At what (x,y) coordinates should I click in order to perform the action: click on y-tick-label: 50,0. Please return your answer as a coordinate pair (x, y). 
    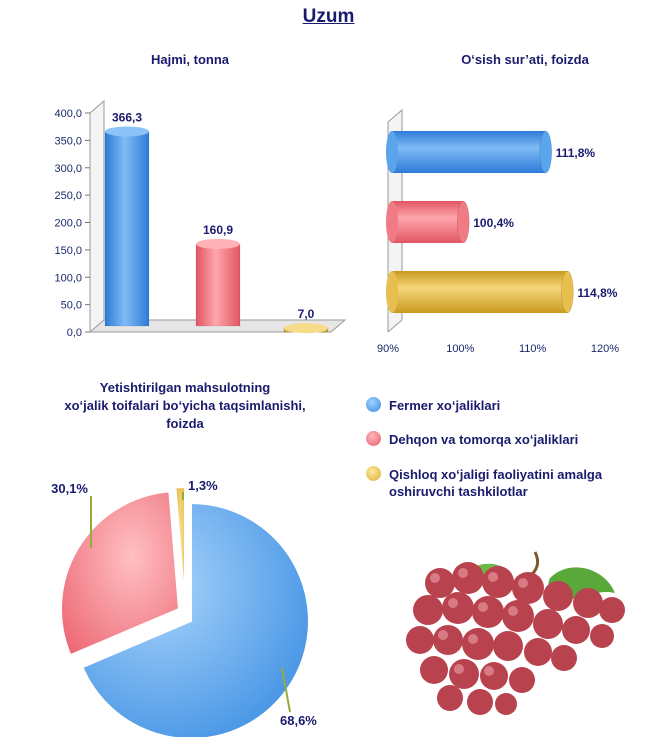
    Looking at the image, I should click on (71, 306).